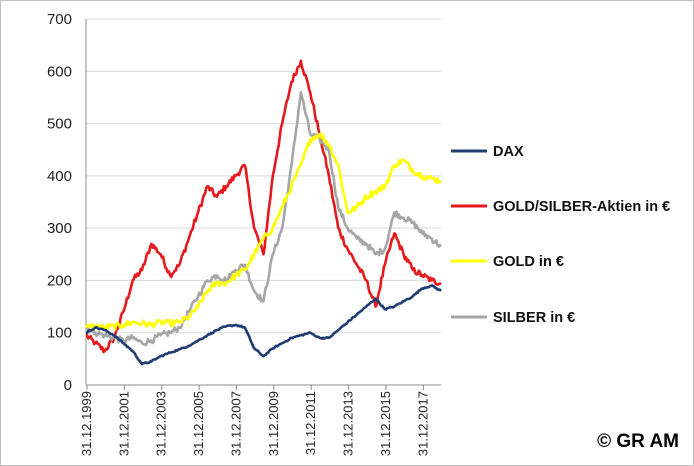 The height and width of the screenshot is (466, 694). I want to click on x-tick-label-5: 31.12.2009, so click(273, 423).